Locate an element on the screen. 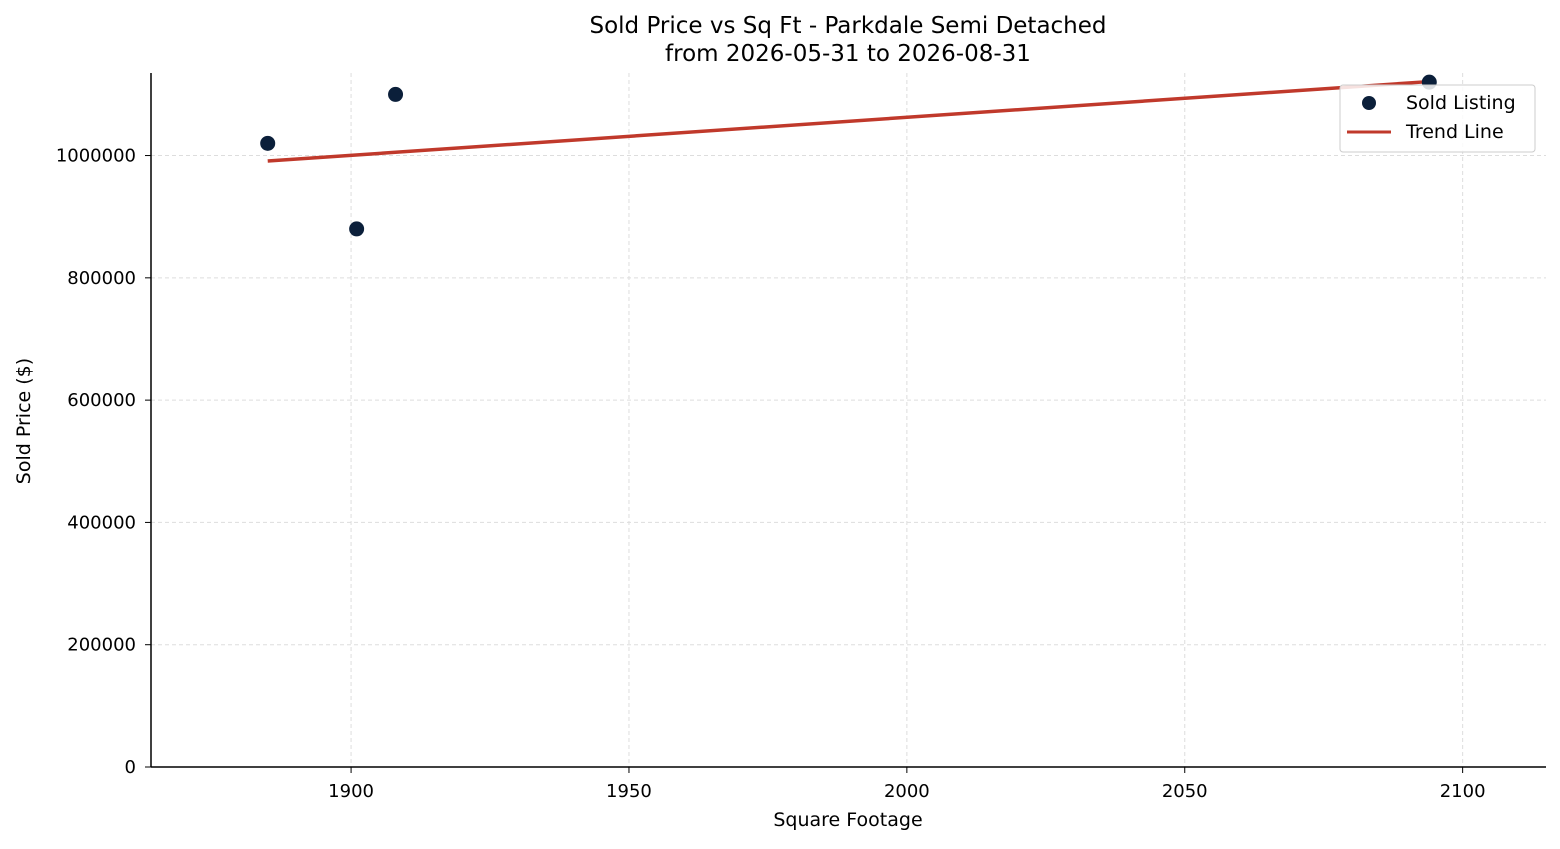 This screenshot has height=849, width=1560. y-axis-ticks: 0 200000 400000 600000 800000 1000000 is located at coordinates (103, 462).